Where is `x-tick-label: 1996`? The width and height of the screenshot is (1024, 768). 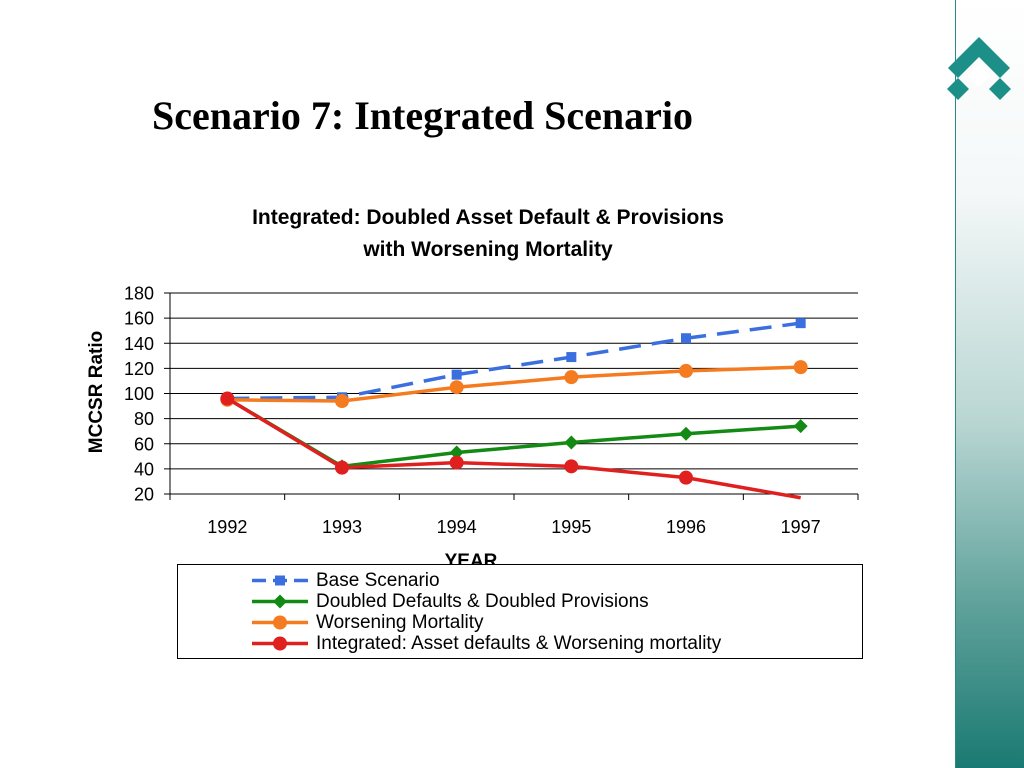 x-tick-label: 1996 is located at coordinates (686, 527).